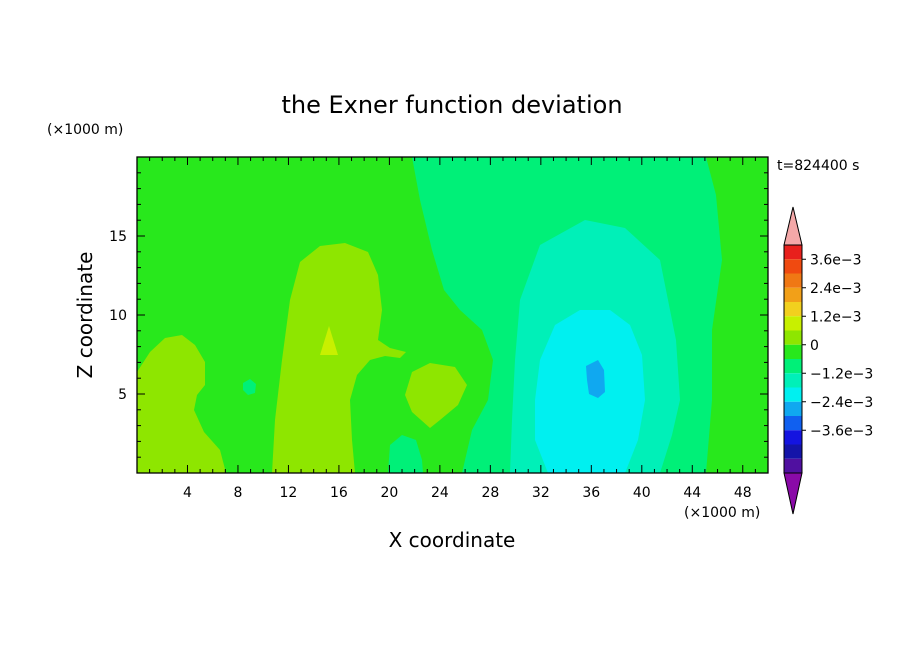  What do you see at coordinates (405, 454) in the screenshot?
I see `region-bottom-spot` at bounding box center [405, 454].